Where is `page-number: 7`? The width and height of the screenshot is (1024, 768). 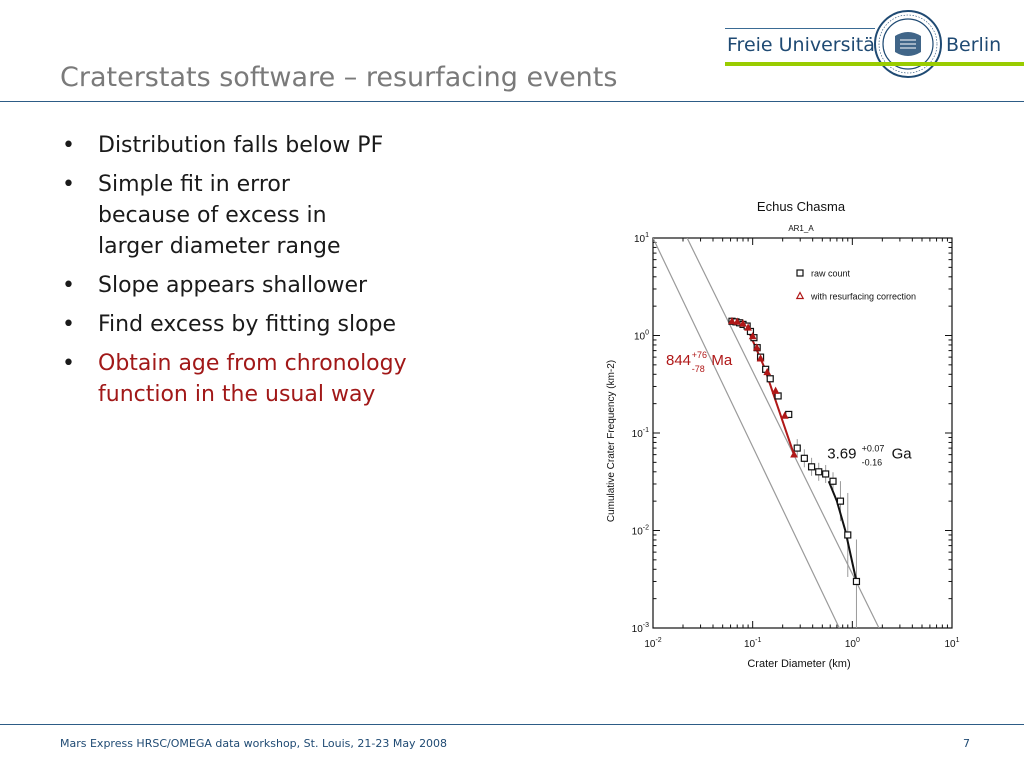 page-number: 7 is located at coordinates (966, 743).